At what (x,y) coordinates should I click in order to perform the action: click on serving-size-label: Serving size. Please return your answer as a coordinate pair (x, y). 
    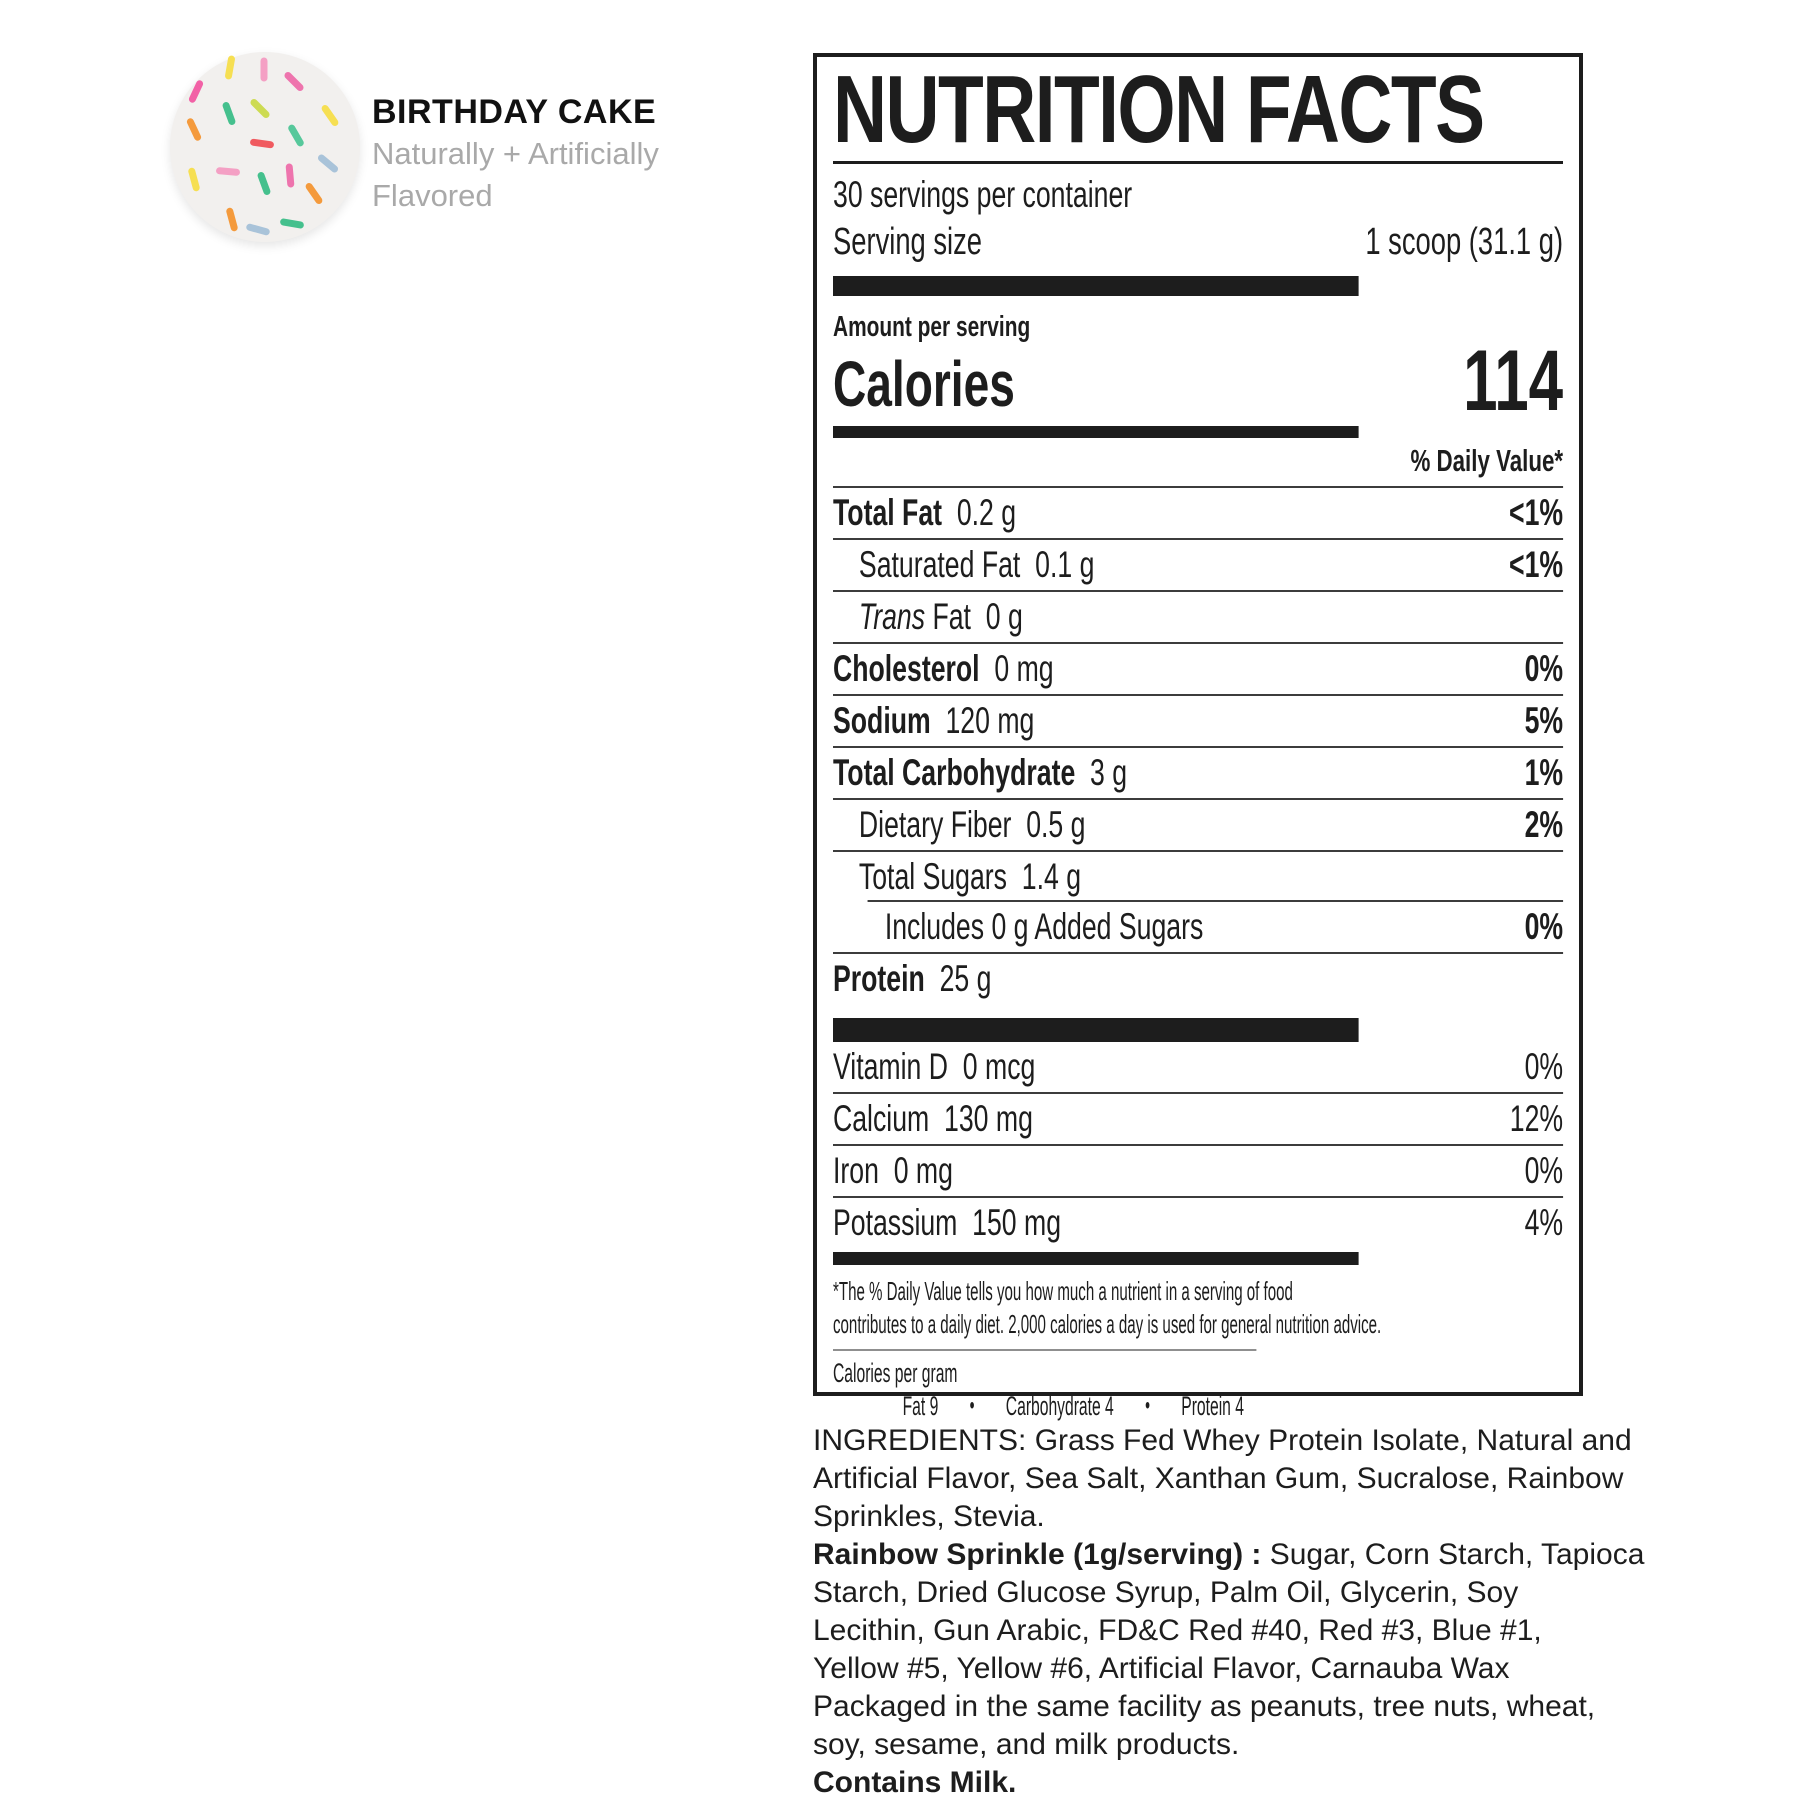
    Looking at the image, I should click on (908, 242).